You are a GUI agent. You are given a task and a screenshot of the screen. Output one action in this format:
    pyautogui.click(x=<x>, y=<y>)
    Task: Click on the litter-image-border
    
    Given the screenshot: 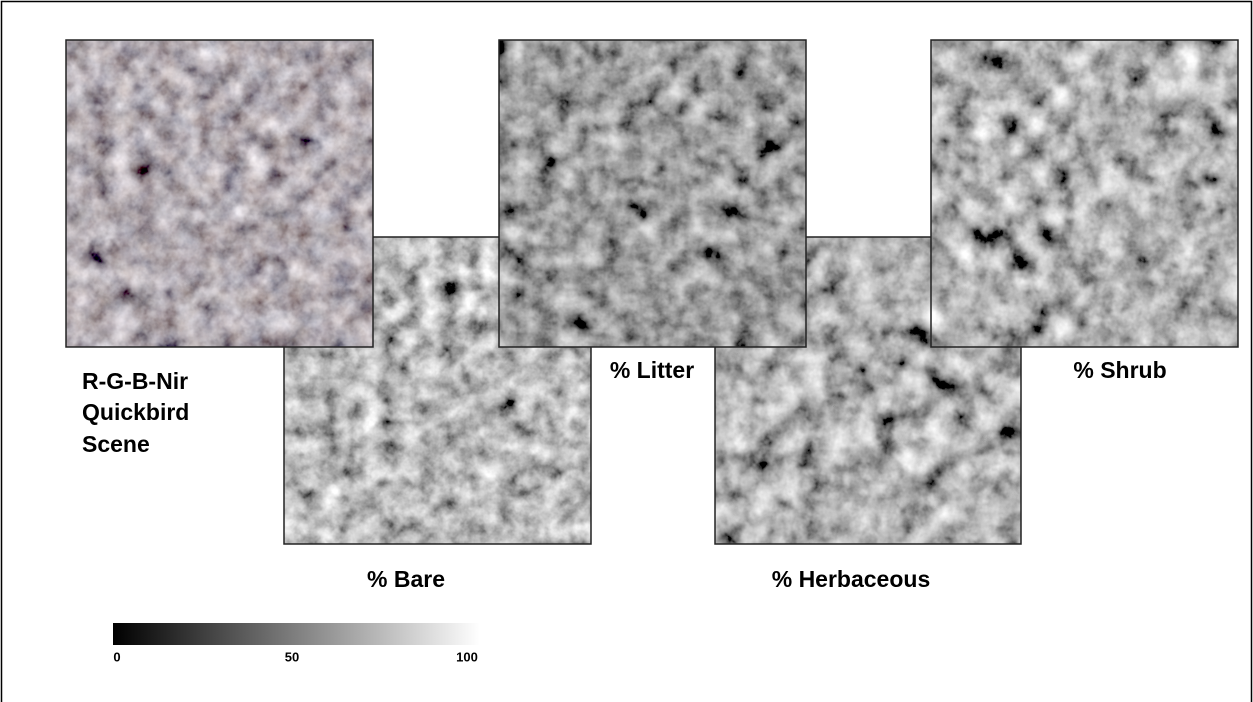 What is the action you would take?
    pyautogui.click(x=652, y=193)
    